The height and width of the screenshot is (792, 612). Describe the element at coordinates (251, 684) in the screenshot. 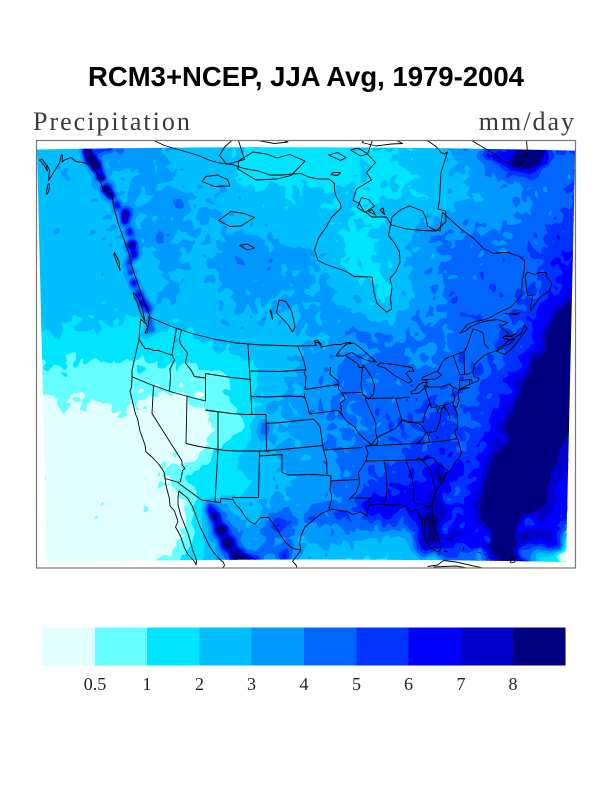

I see `svg-text: 3` at that location.